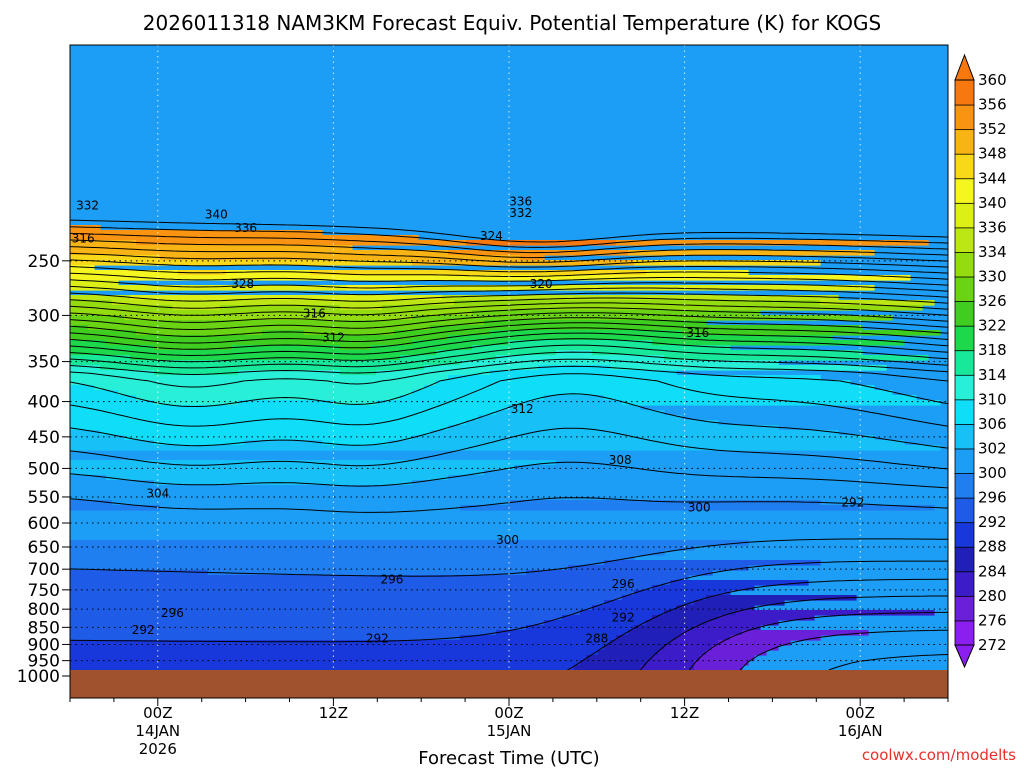  What do you see at coordinates (44, 403) in the screenshot?
I see `y-tick-label-400: 400` at bounding box center [44, 403].